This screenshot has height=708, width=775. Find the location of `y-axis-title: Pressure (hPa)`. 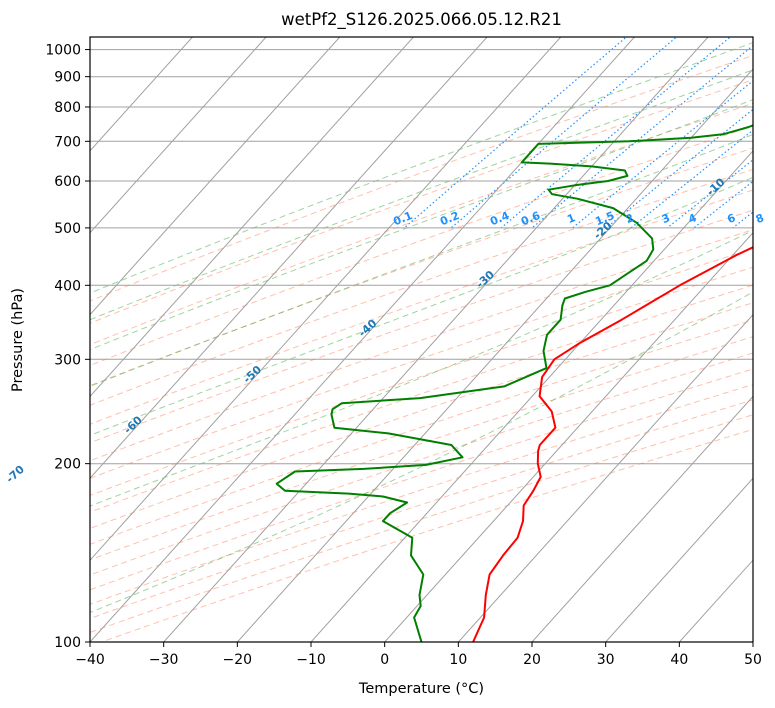

y-axis-title: Pressure (hPa) is located at coordinates (18, 340).